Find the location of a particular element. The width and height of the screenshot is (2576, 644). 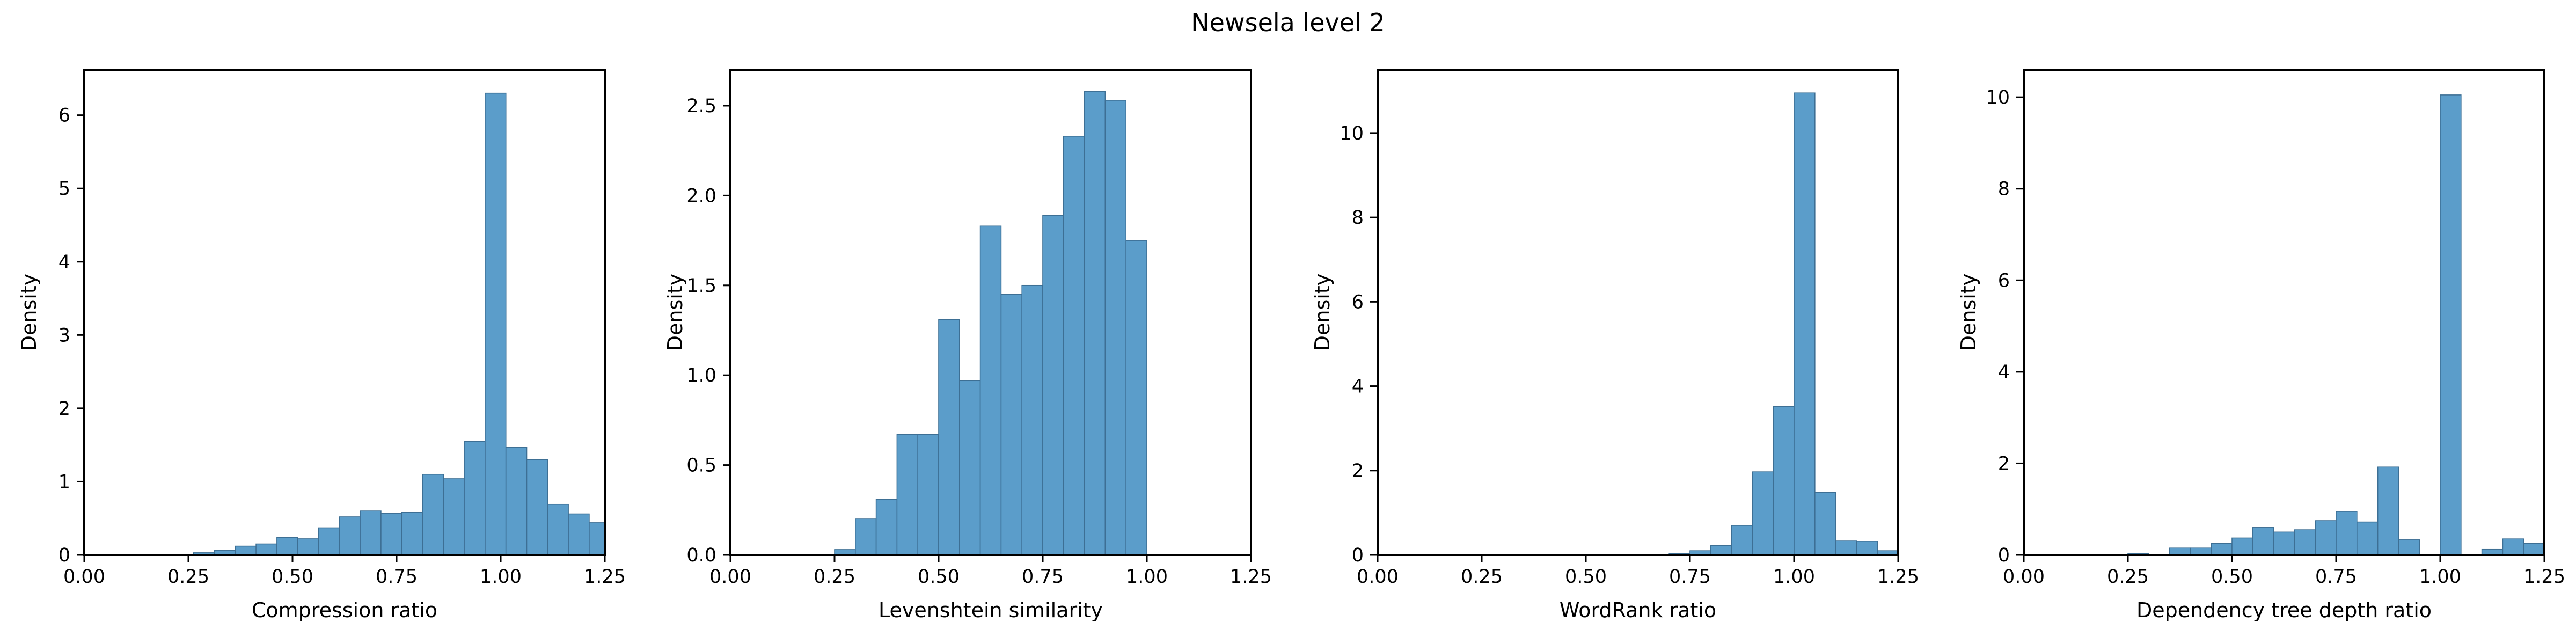

y-tick-label: 2 is located at coordinates (64, 409).